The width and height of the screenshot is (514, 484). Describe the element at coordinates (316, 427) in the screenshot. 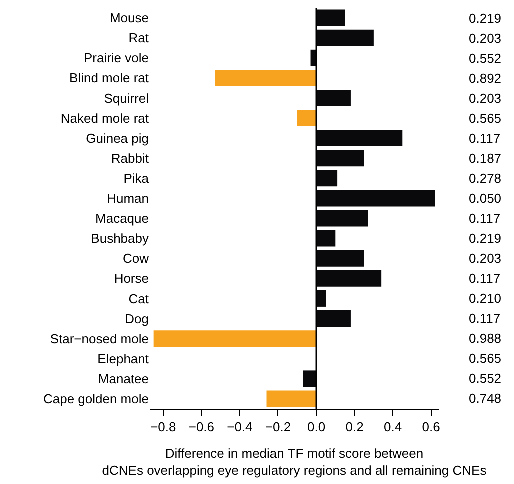

I see `x-tick-label: 0.0` at that location.